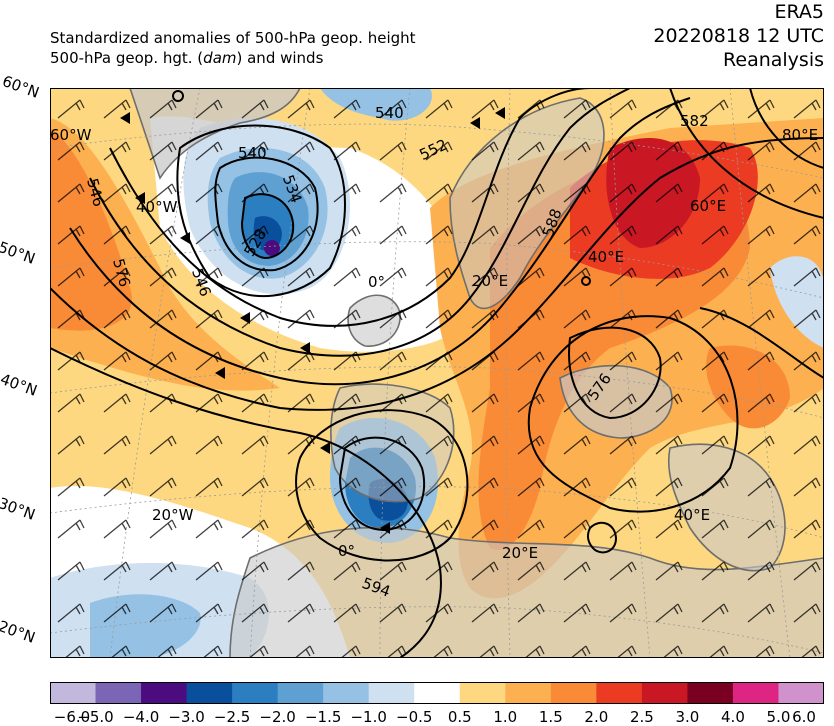 The height and width of the screenshot is (726, 834). Describe the element at coordinates (550, 717) in the screenshot. I see `colorbar-tick-label: 1.5` at that location.